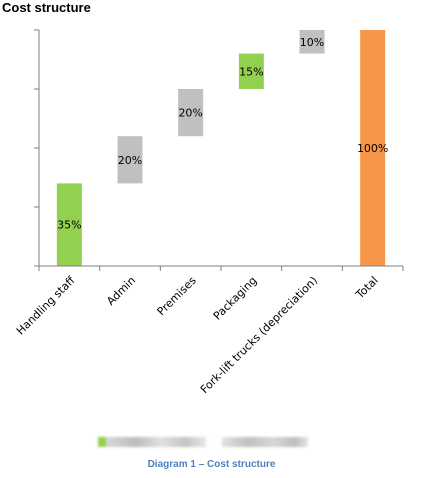 The width and height of the screenshot is (423, 478). What do you see at coordinates (235, 298) in the screenshot?
I see `x-tick-label-3: Packaging` at bounding box center [235, 298].